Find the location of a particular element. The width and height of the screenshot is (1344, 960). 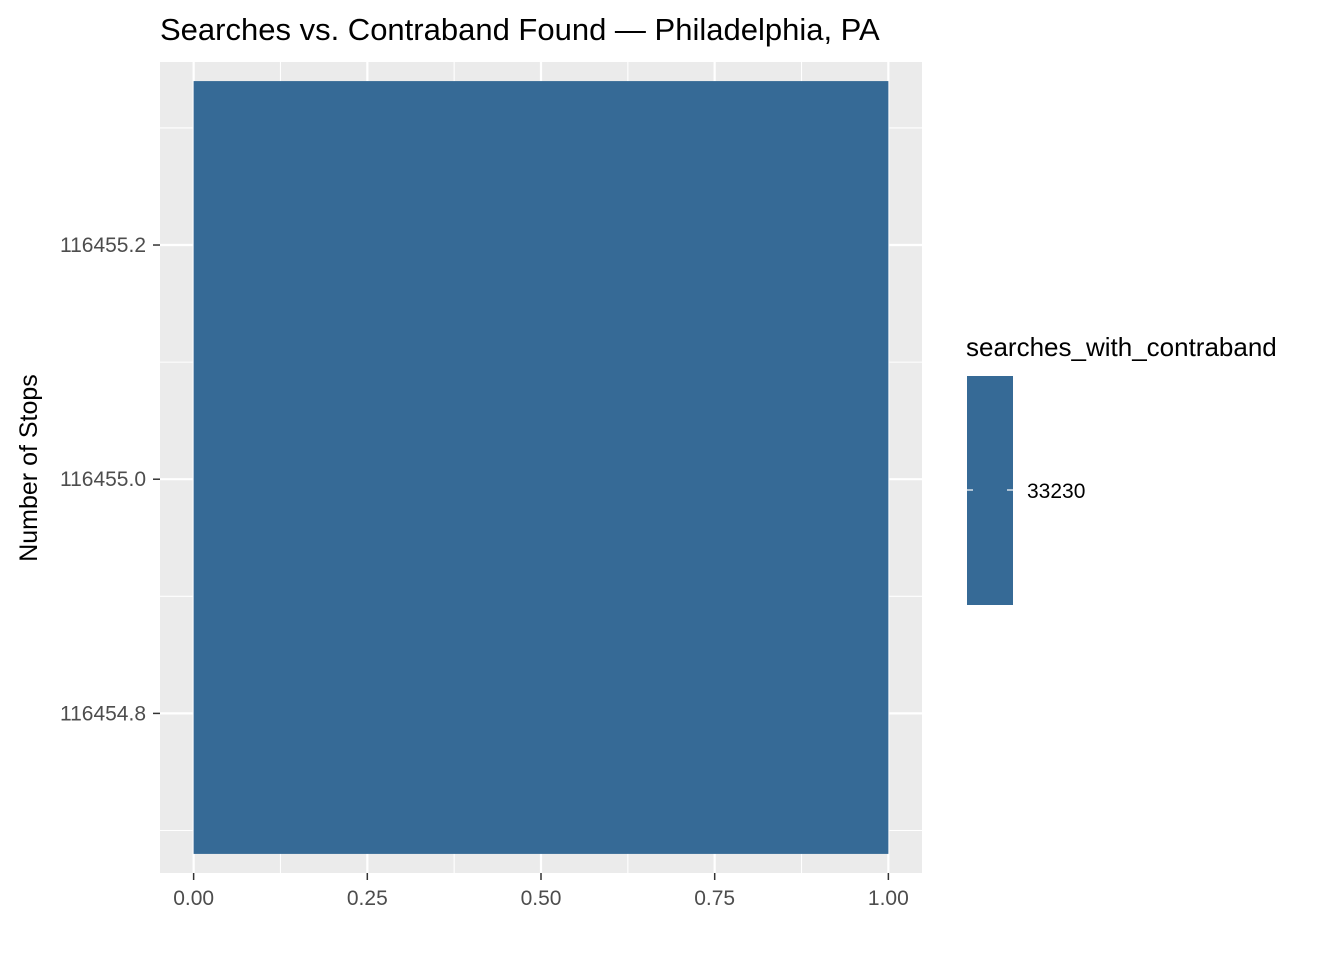

legend: searches_with_contraband 33230 is located at coordinates (1121, 468).